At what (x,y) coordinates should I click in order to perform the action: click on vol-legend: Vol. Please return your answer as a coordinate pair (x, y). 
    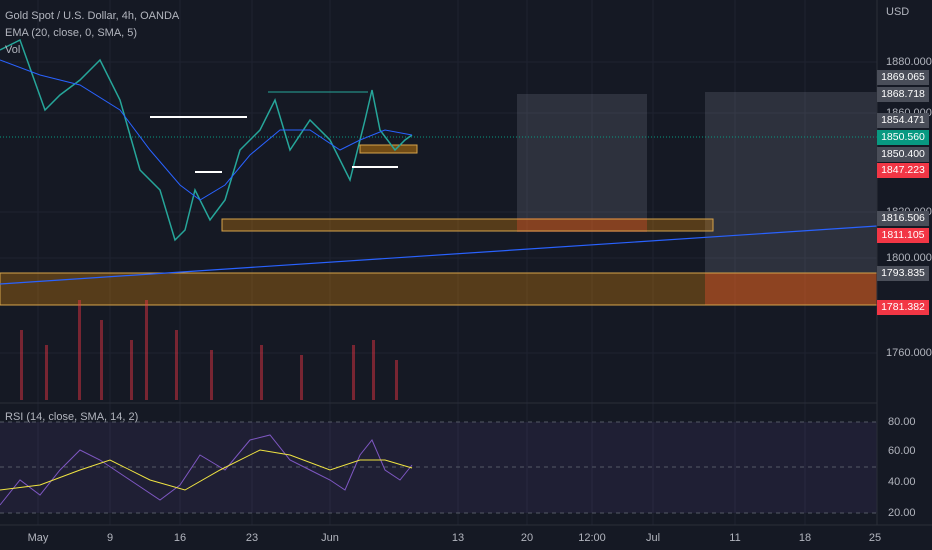
    Looking at the image, I should click on (12, 50).